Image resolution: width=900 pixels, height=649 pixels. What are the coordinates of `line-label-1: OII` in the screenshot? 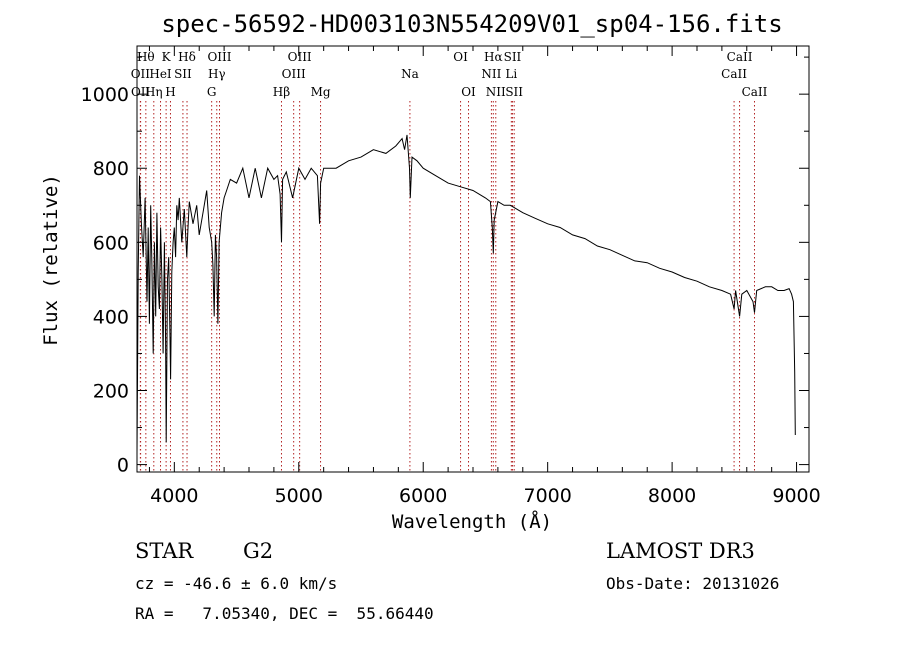 It's located at (141, 92).